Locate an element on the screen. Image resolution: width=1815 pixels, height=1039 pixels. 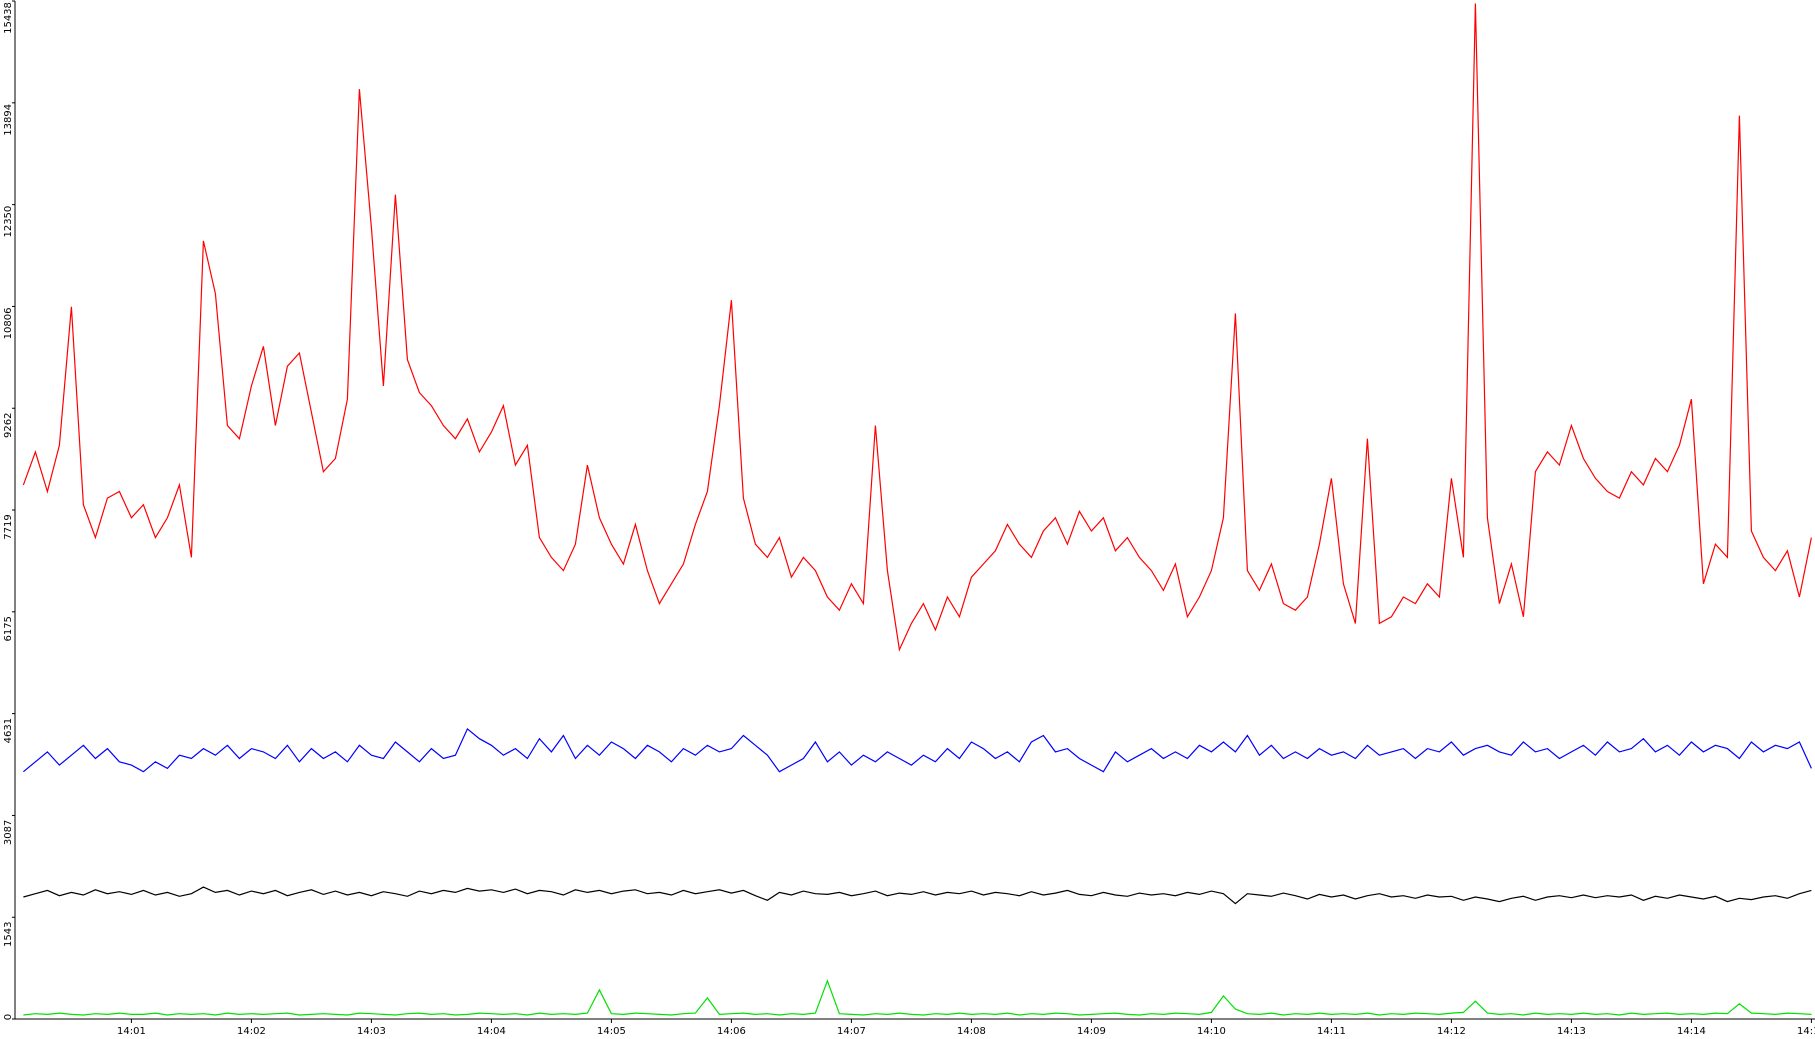
y-tick-label: 0 is located at coordinates (8, 1017).